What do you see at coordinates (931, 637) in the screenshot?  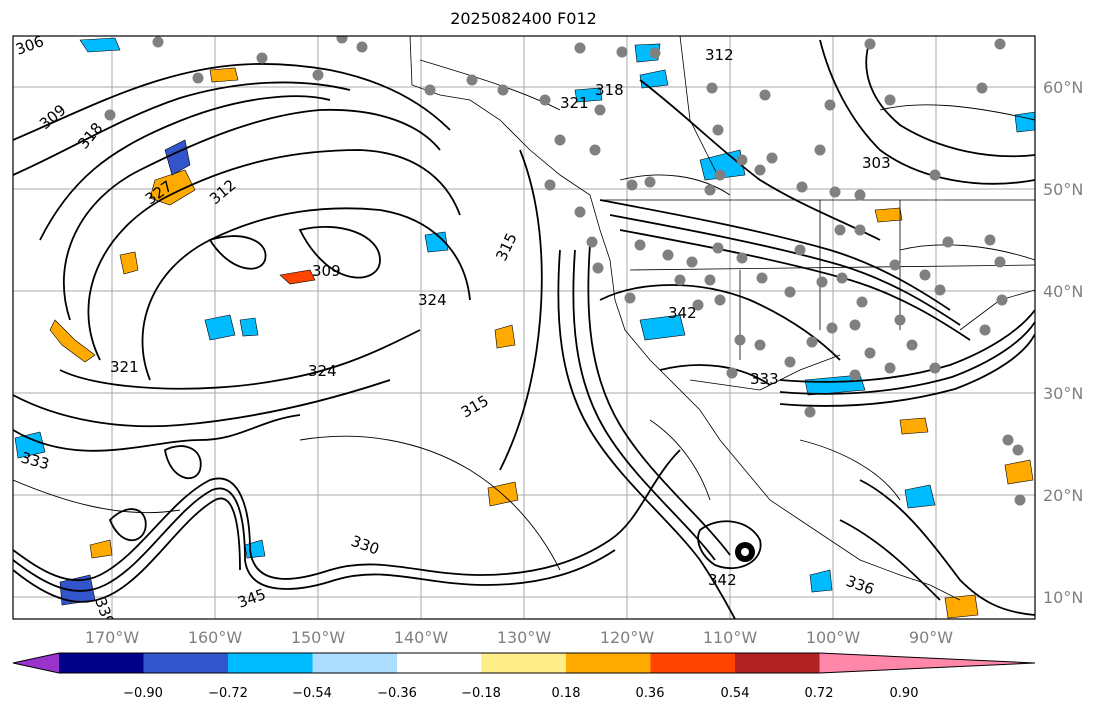 I see `lon-label: 90°W` at bounding box center [931, 637].